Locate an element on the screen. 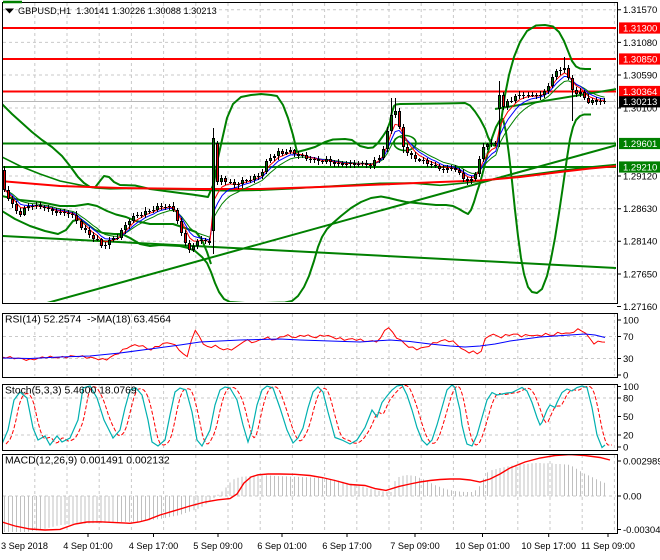 The image size is (660, 560). svg-text: 1.30213 is located at coordinates (640, 102).